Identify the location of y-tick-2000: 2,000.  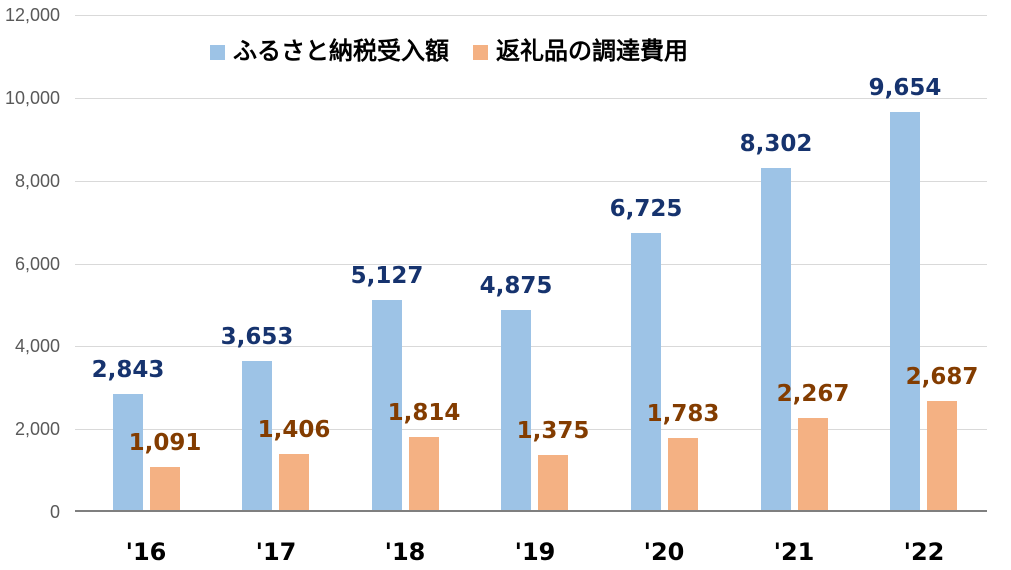
(37, 429).